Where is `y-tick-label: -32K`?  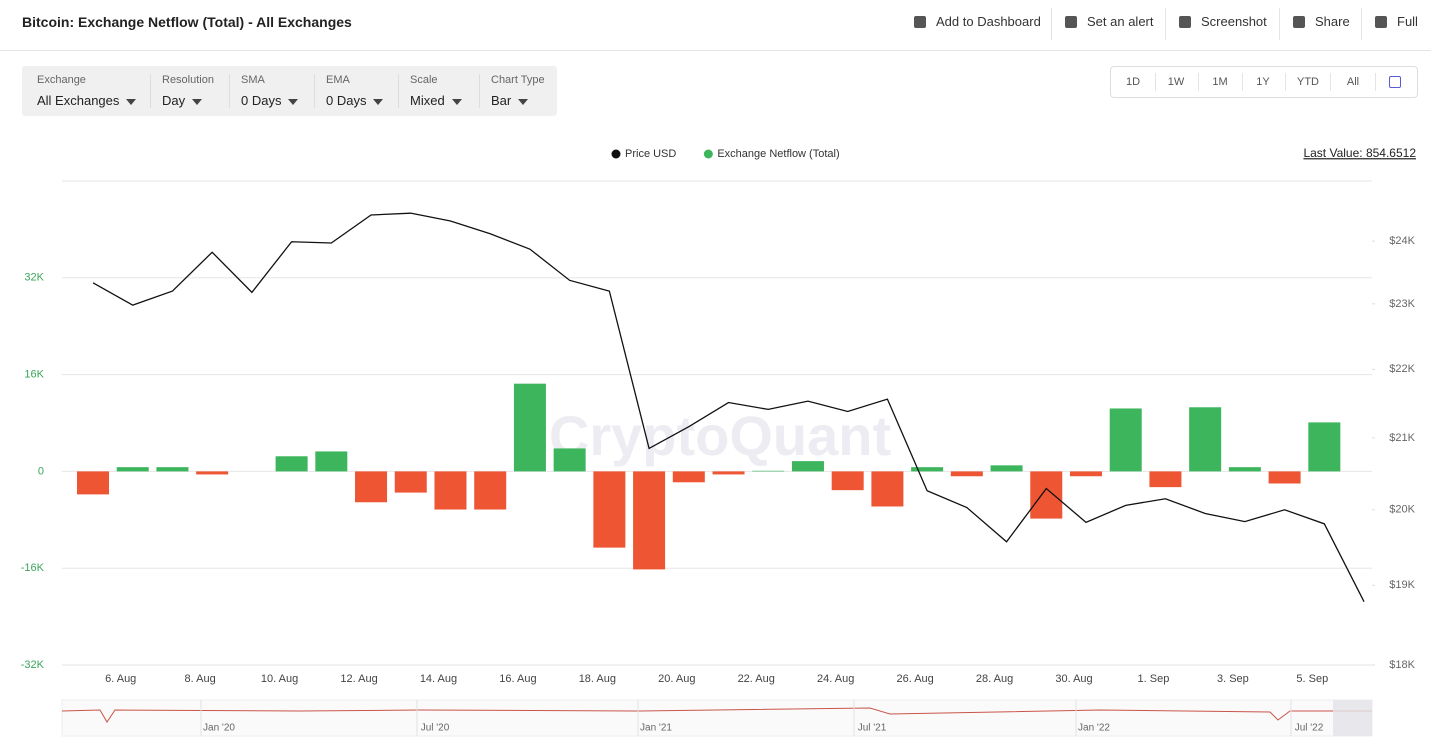 y-tick-label: -32K is located at coordinates (33, 665).